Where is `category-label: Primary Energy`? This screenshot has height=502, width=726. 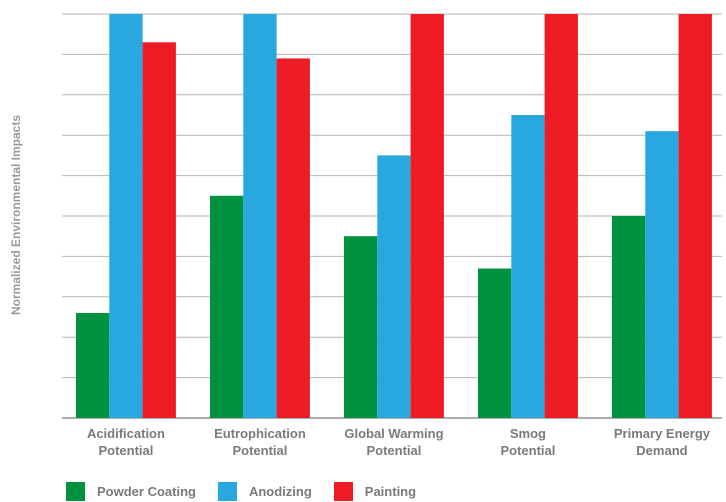 category-label: Primary Energy is located at coordinates (662, 433).